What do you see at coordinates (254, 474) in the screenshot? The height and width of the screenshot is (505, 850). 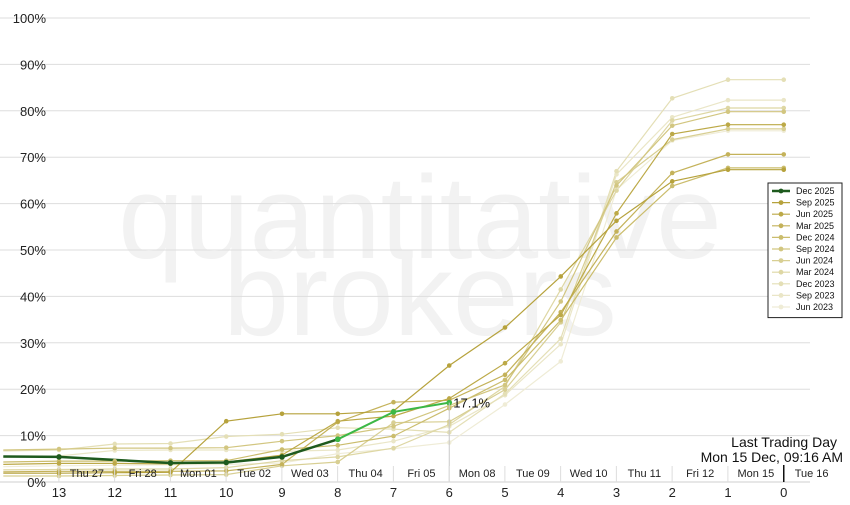 I see `day-label: Tue 02` at bounding box center [254, 474].